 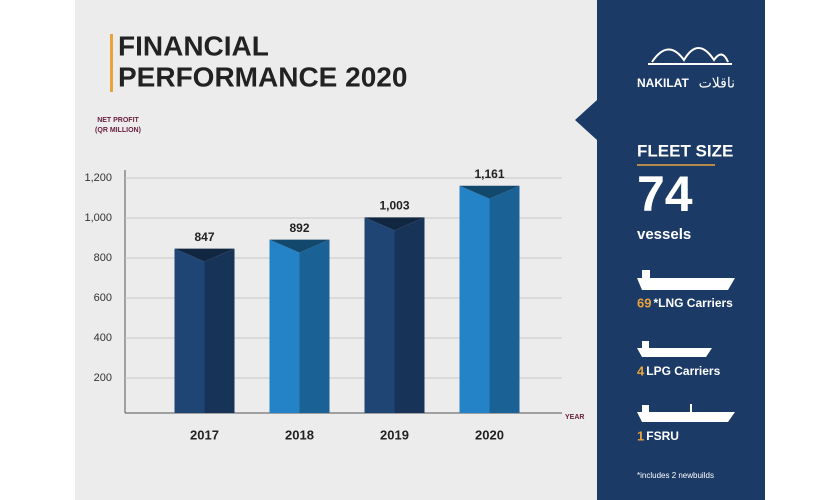 What do you see at coordinates (98, 218) in the screenshot?
I see `y-tick-label: 1,000` at bounding box center [98, 218].